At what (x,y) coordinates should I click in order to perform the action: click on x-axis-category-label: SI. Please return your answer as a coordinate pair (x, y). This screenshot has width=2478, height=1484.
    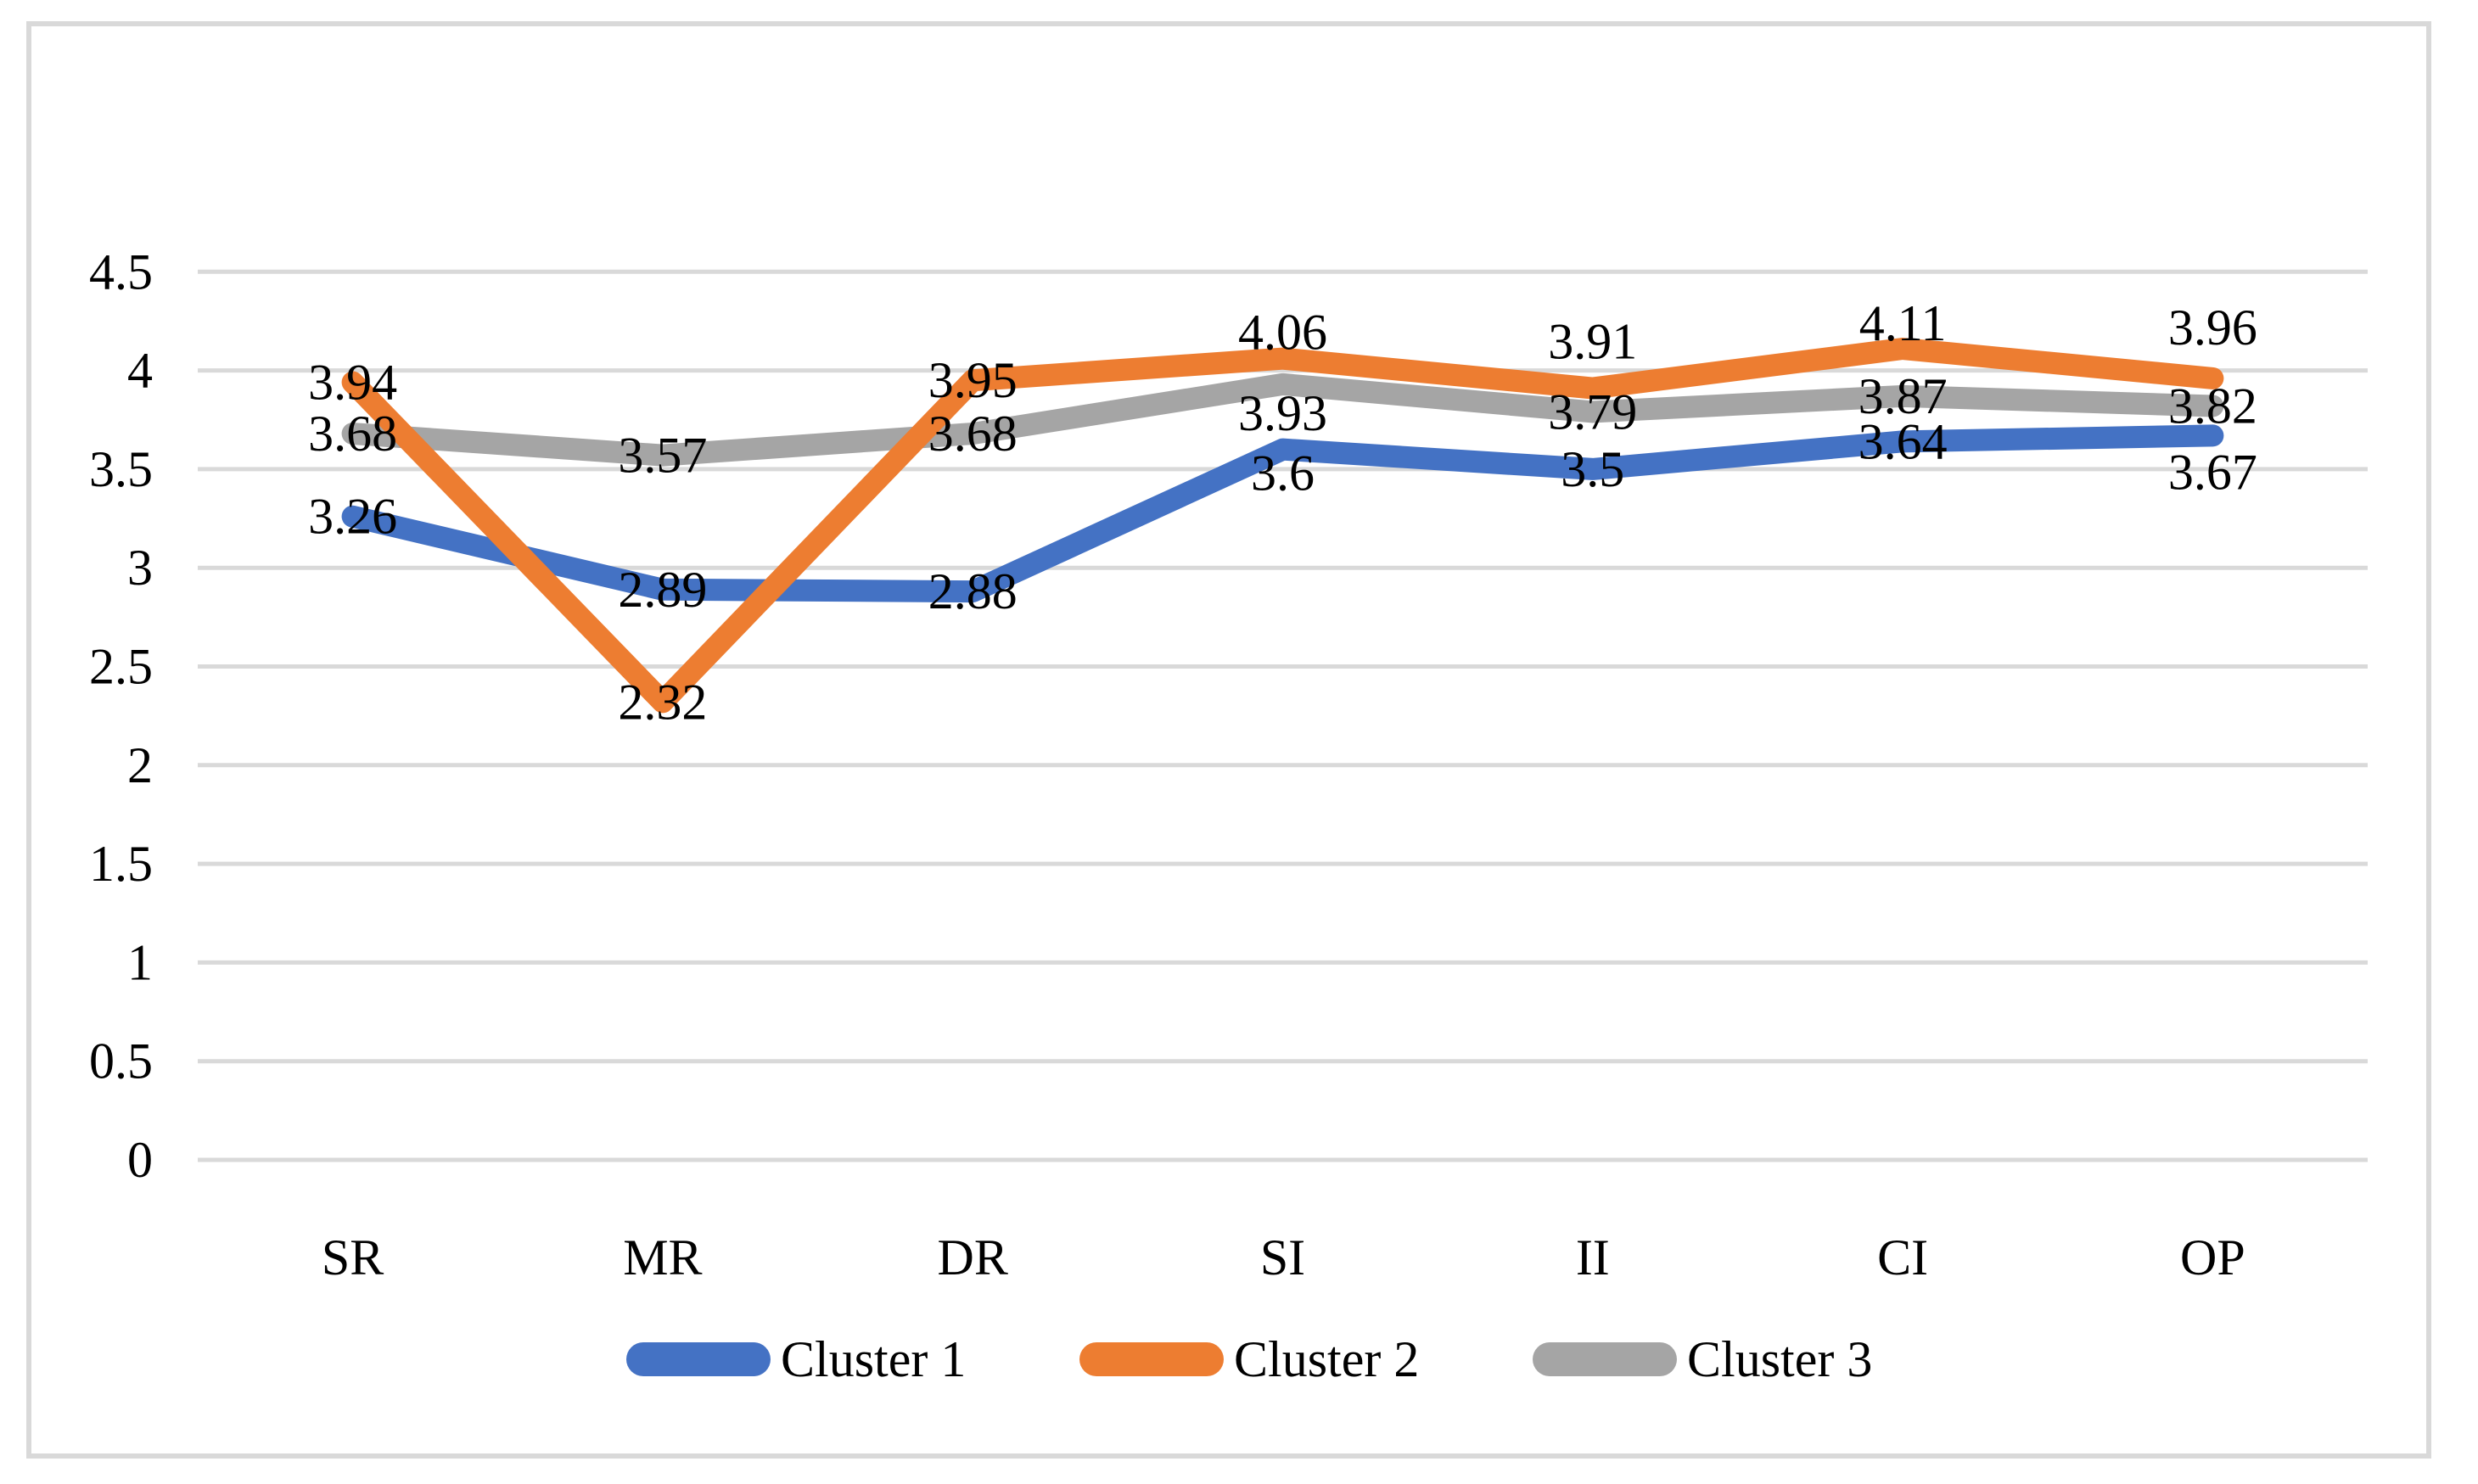
    Looking at the image, I should click on (1282, 1257).